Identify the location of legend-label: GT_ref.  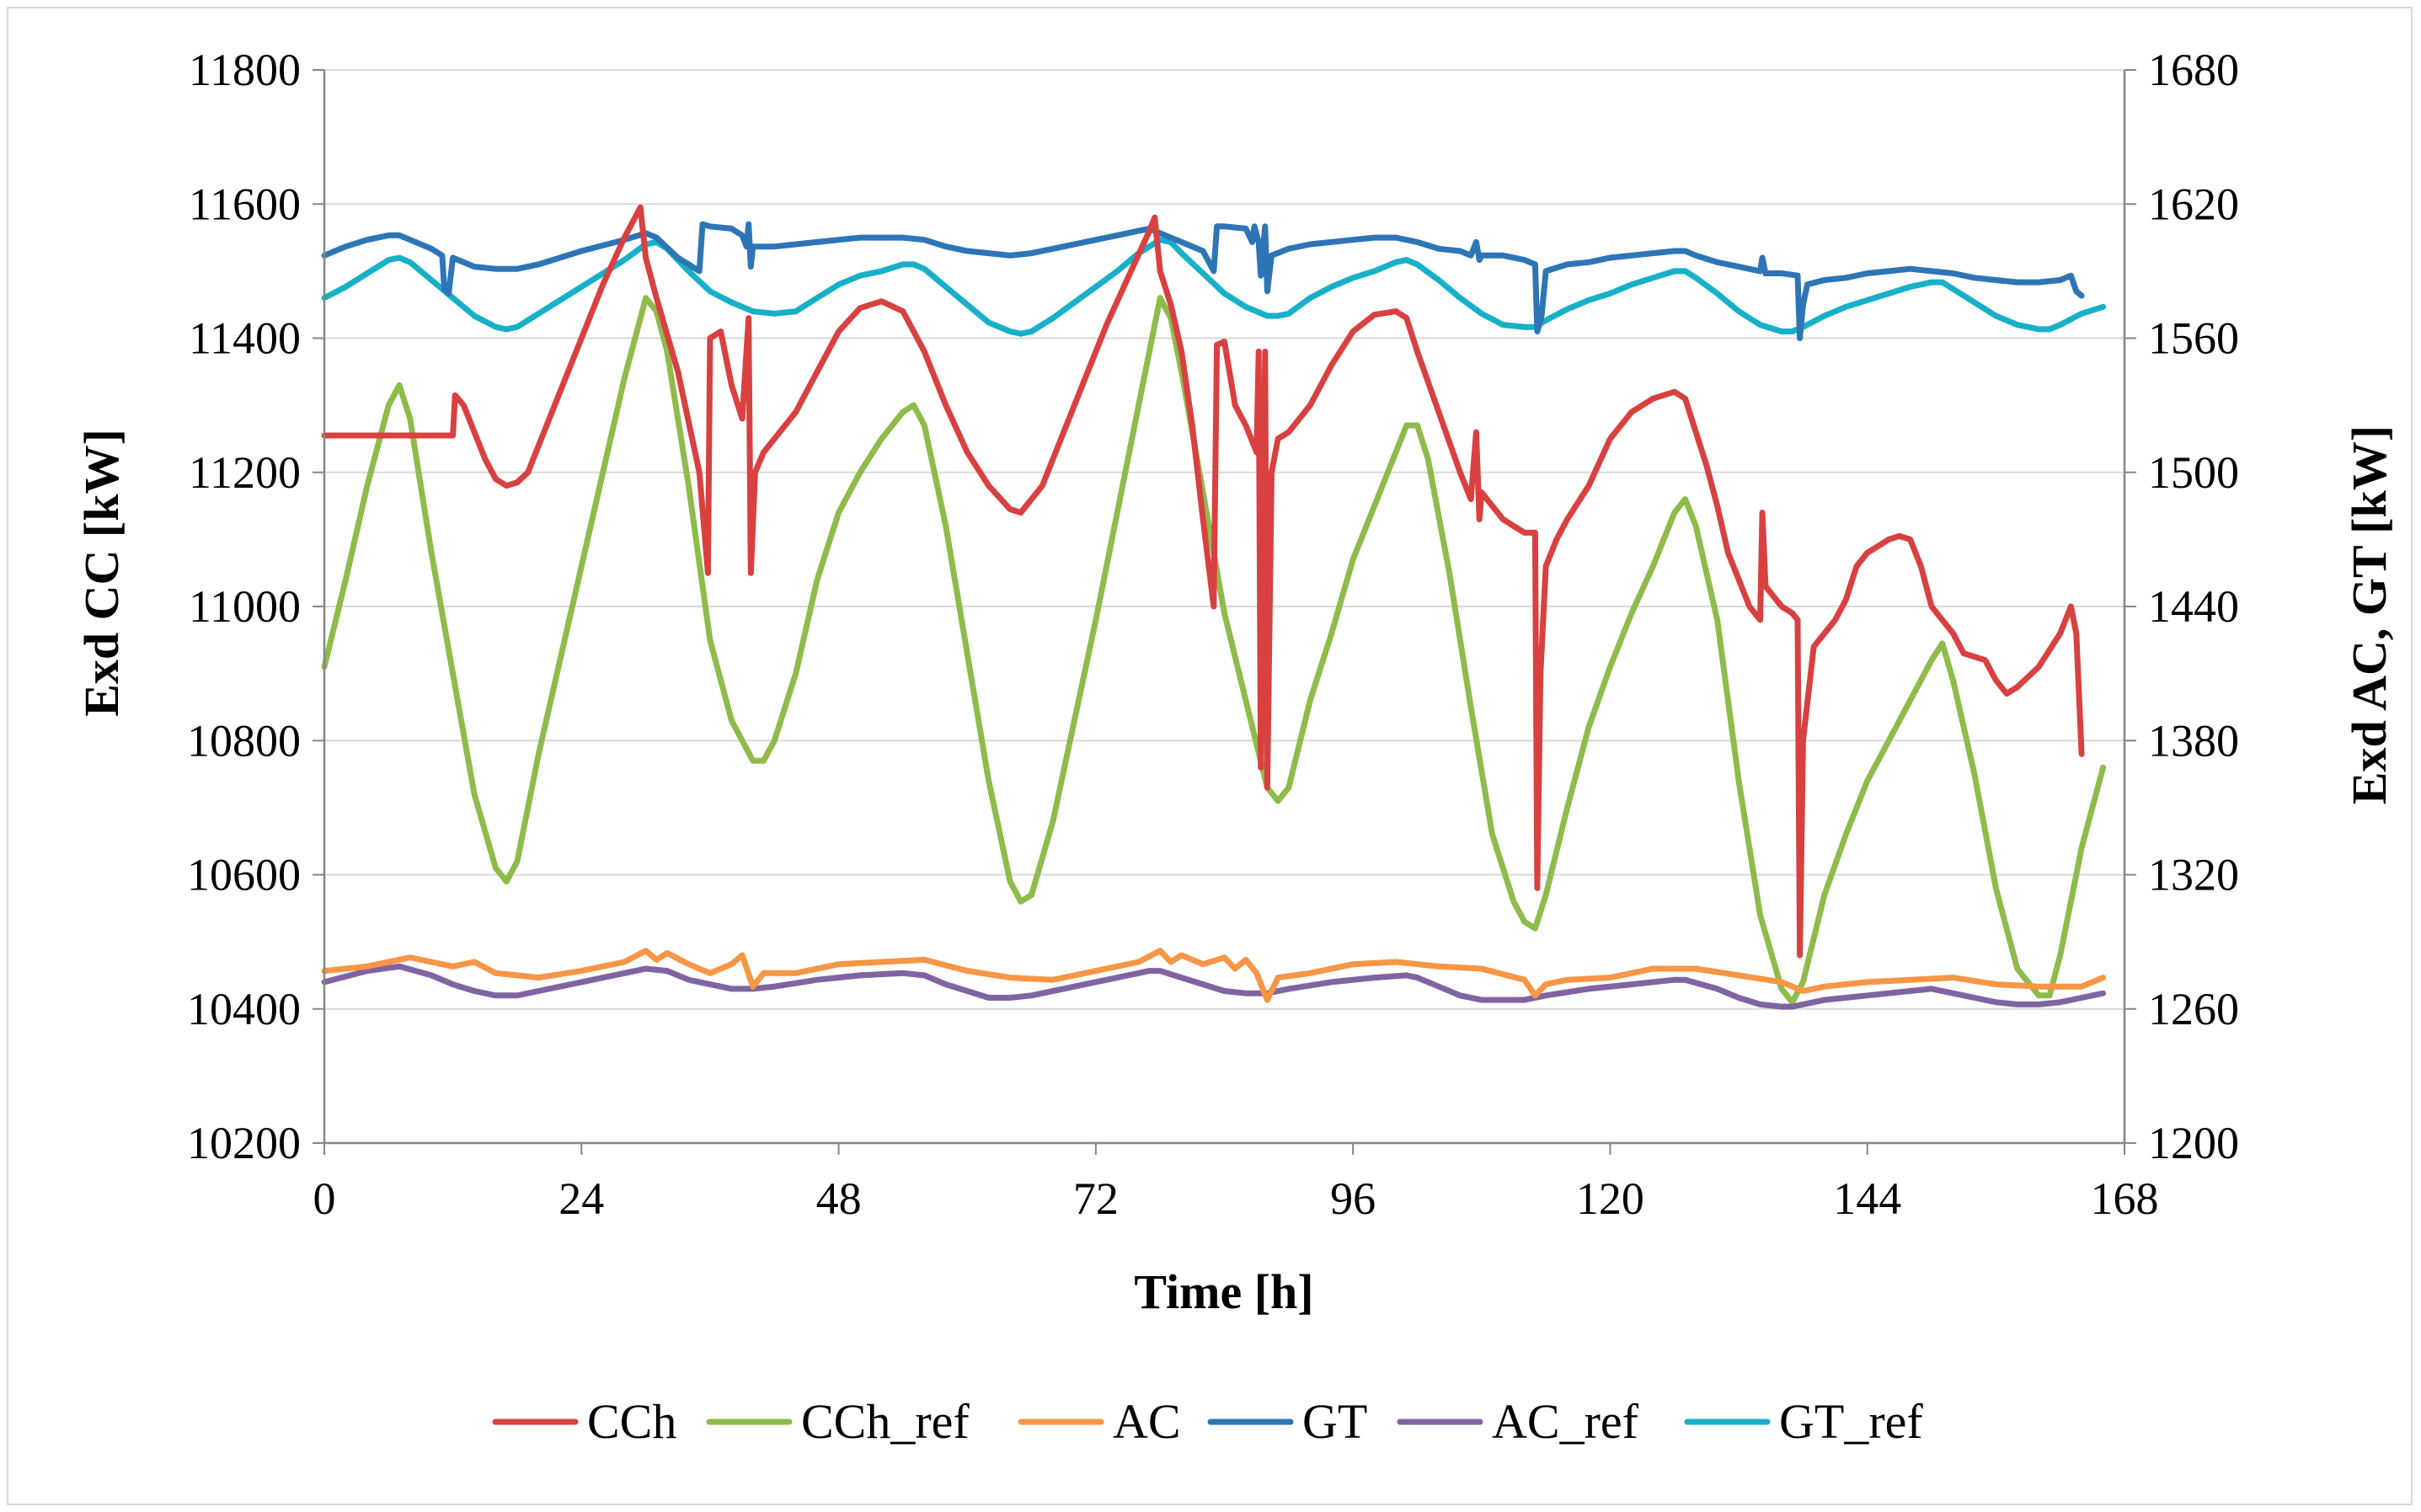
(1851, 1421).